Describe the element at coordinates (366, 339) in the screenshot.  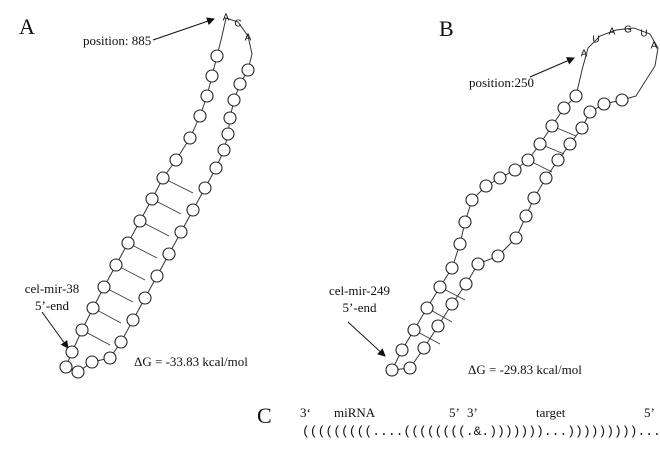
I see `panel-b-end-arrow` at that location.